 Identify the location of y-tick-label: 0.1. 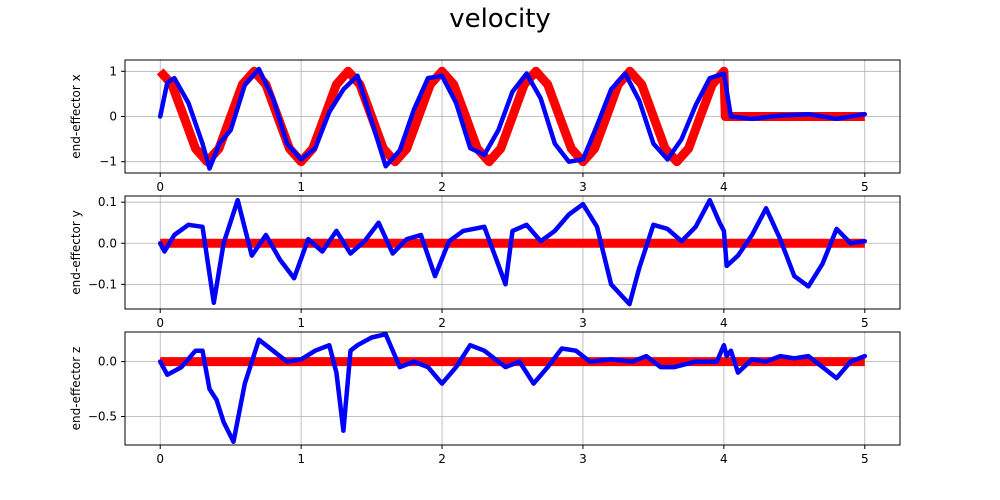
(107, 202).